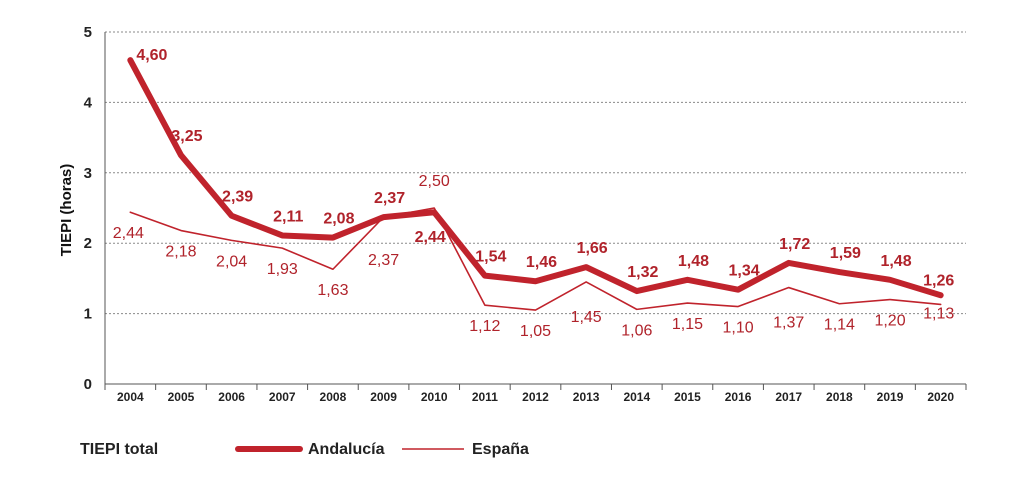 This screenshot has width=1022, height=491. I want to click on data-label-espana: 2,44, so click(128, 233).